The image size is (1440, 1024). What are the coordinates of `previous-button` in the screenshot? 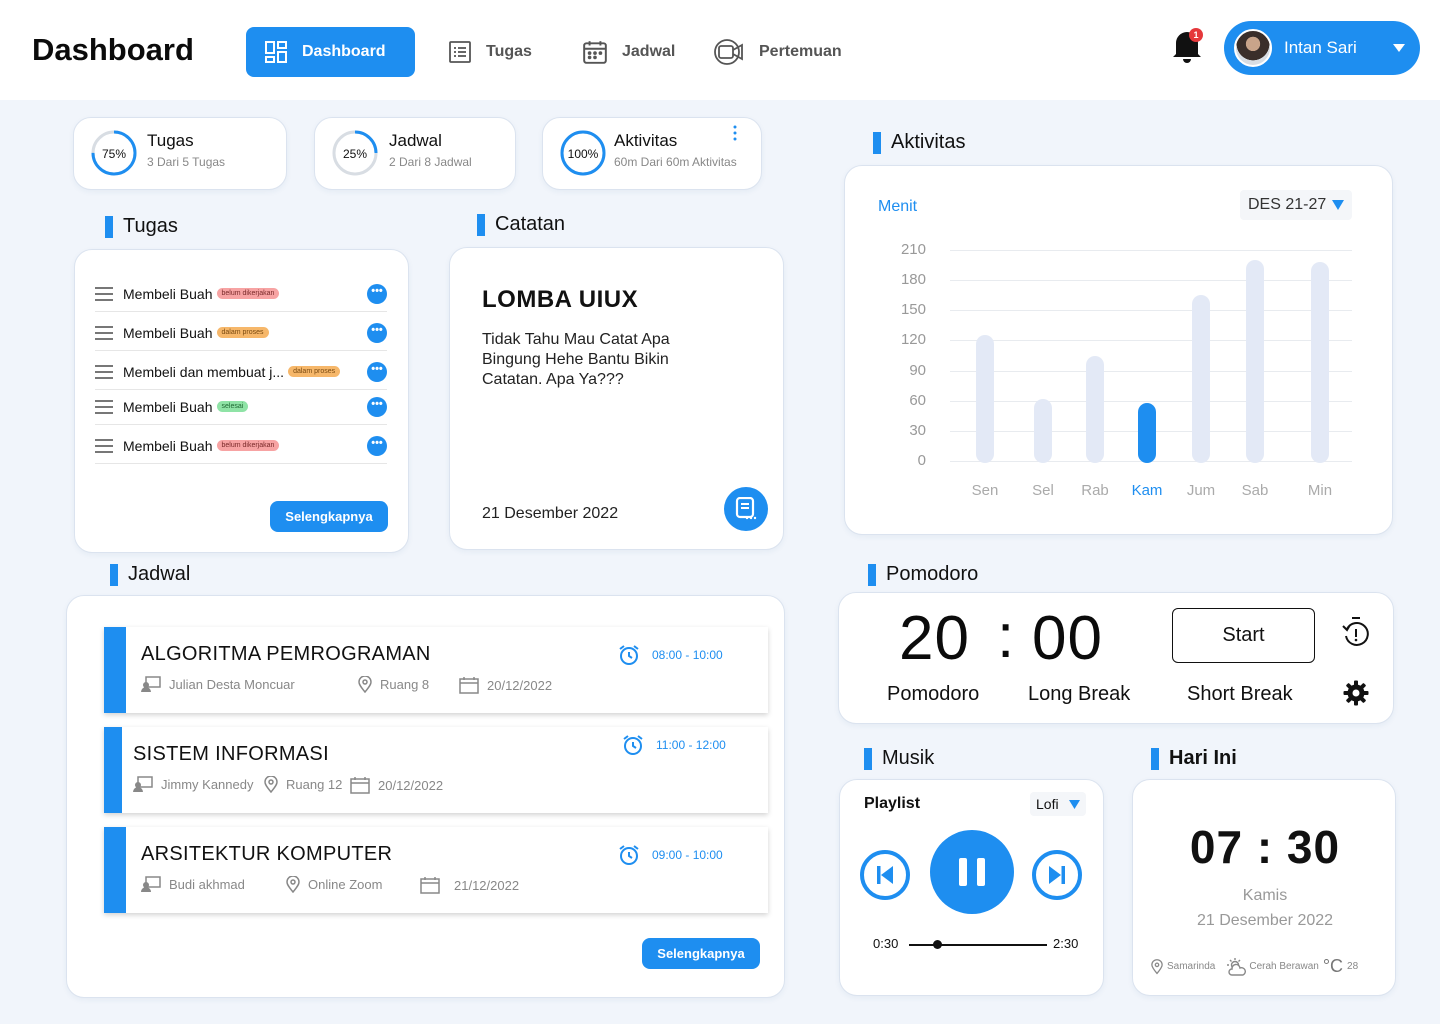 It's located at (885, 875).